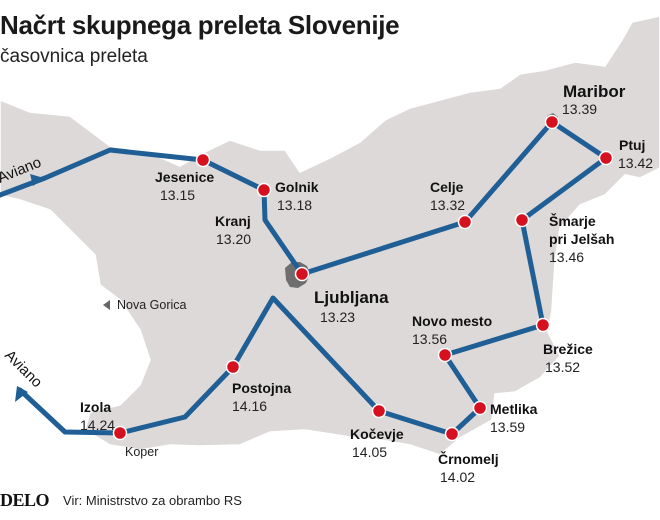 This screenshot has height=520, width=660. I want to click on time-ptuj: 13.42, so click(635, 163).